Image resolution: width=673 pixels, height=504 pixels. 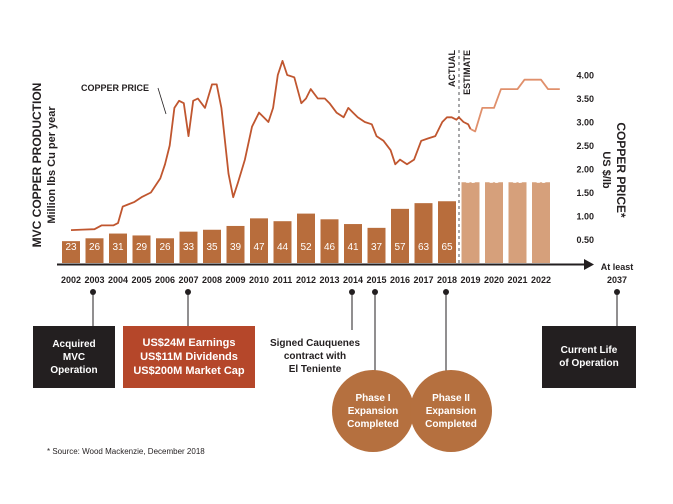 I want to click on connector-dot-phase1, so click(x=375, y=292).